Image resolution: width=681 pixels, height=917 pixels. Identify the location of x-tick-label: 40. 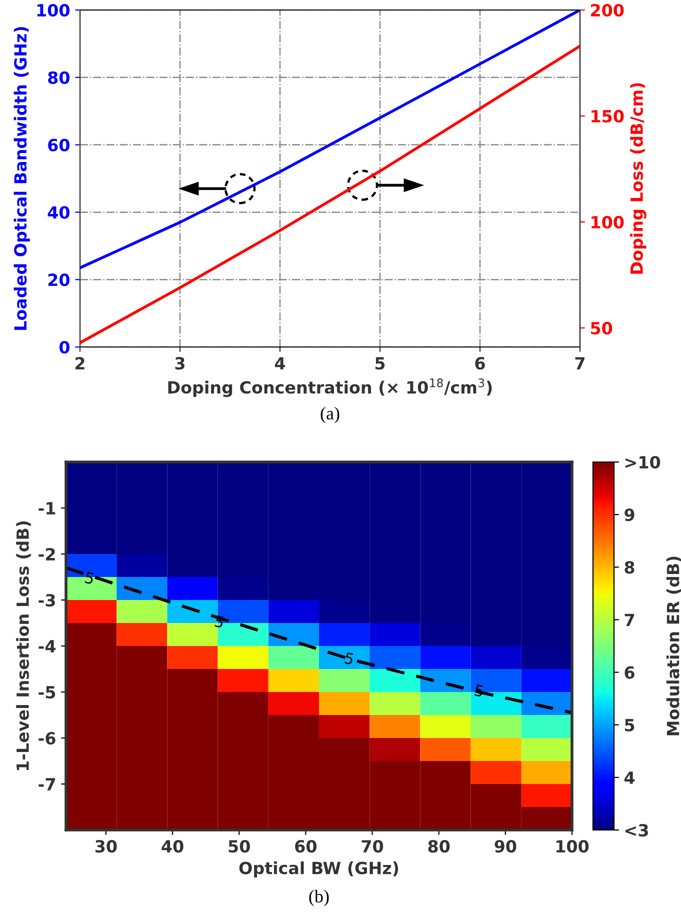
(173, 846).